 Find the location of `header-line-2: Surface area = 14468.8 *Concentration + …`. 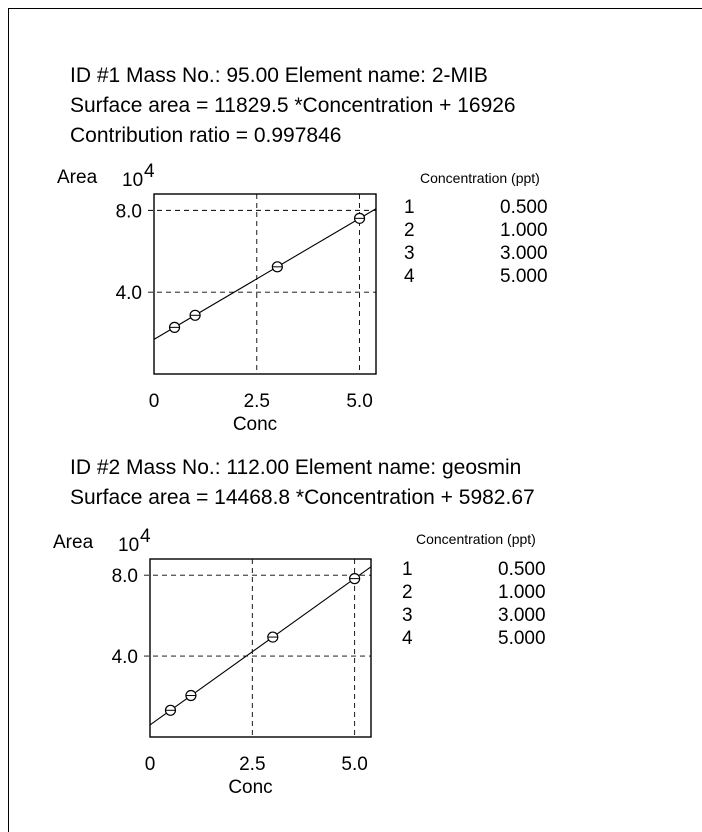

header-line-2: Surface area = 14468.8 *Concentration + … is located at coordinates (302, 497).